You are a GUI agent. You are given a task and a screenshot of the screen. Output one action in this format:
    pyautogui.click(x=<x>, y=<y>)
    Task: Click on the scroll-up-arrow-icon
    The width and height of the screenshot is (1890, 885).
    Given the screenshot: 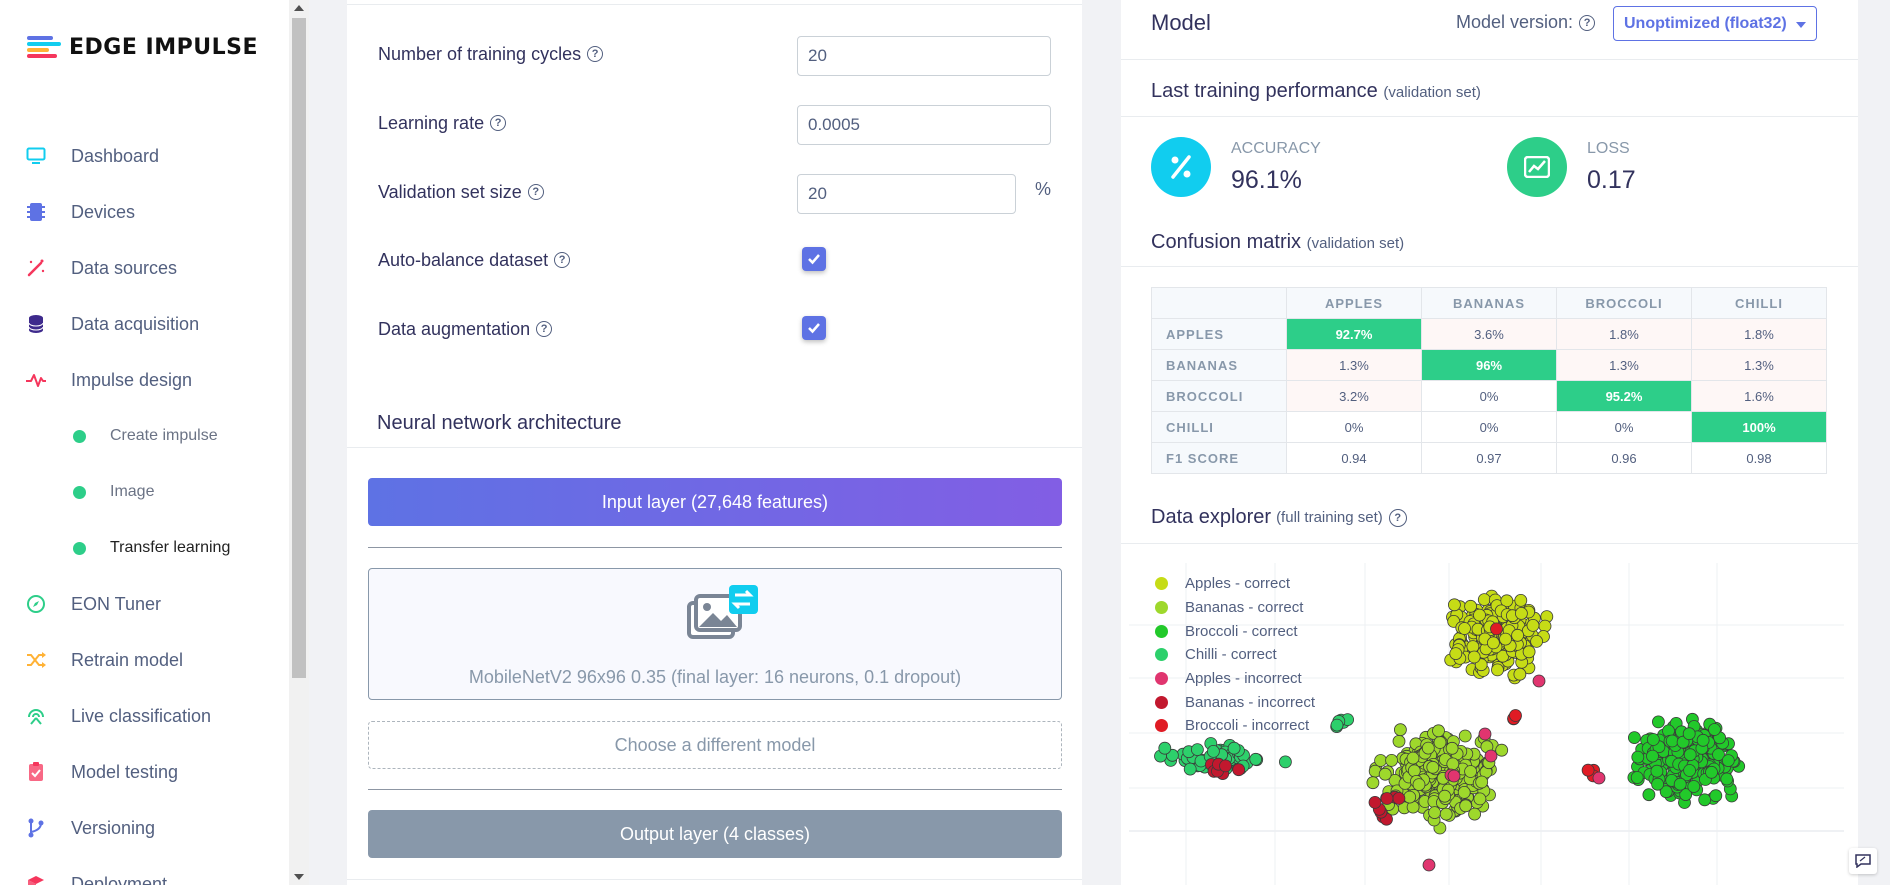 What is the action you would take?
    pyautogui.click(x=299, y=8)
    